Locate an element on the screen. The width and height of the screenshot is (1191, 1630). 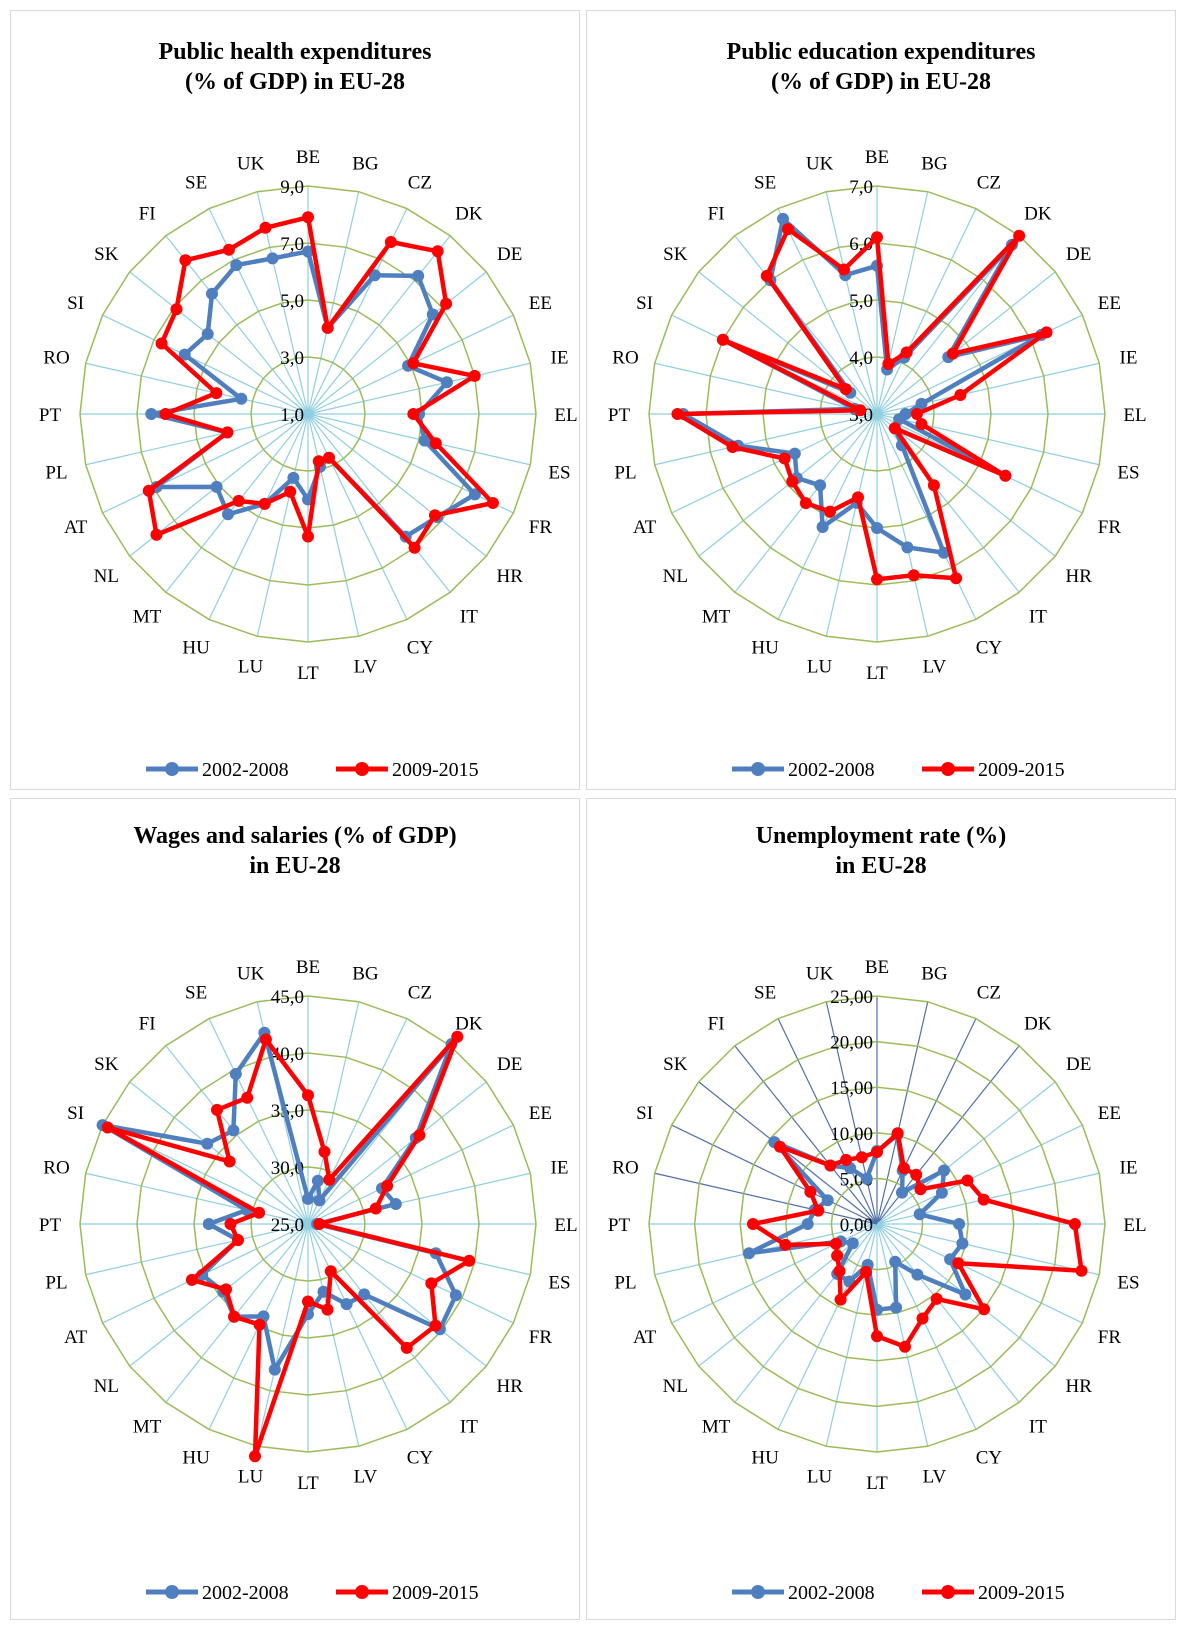
category-label-pt: PT is located at coordinates (619, 1225).